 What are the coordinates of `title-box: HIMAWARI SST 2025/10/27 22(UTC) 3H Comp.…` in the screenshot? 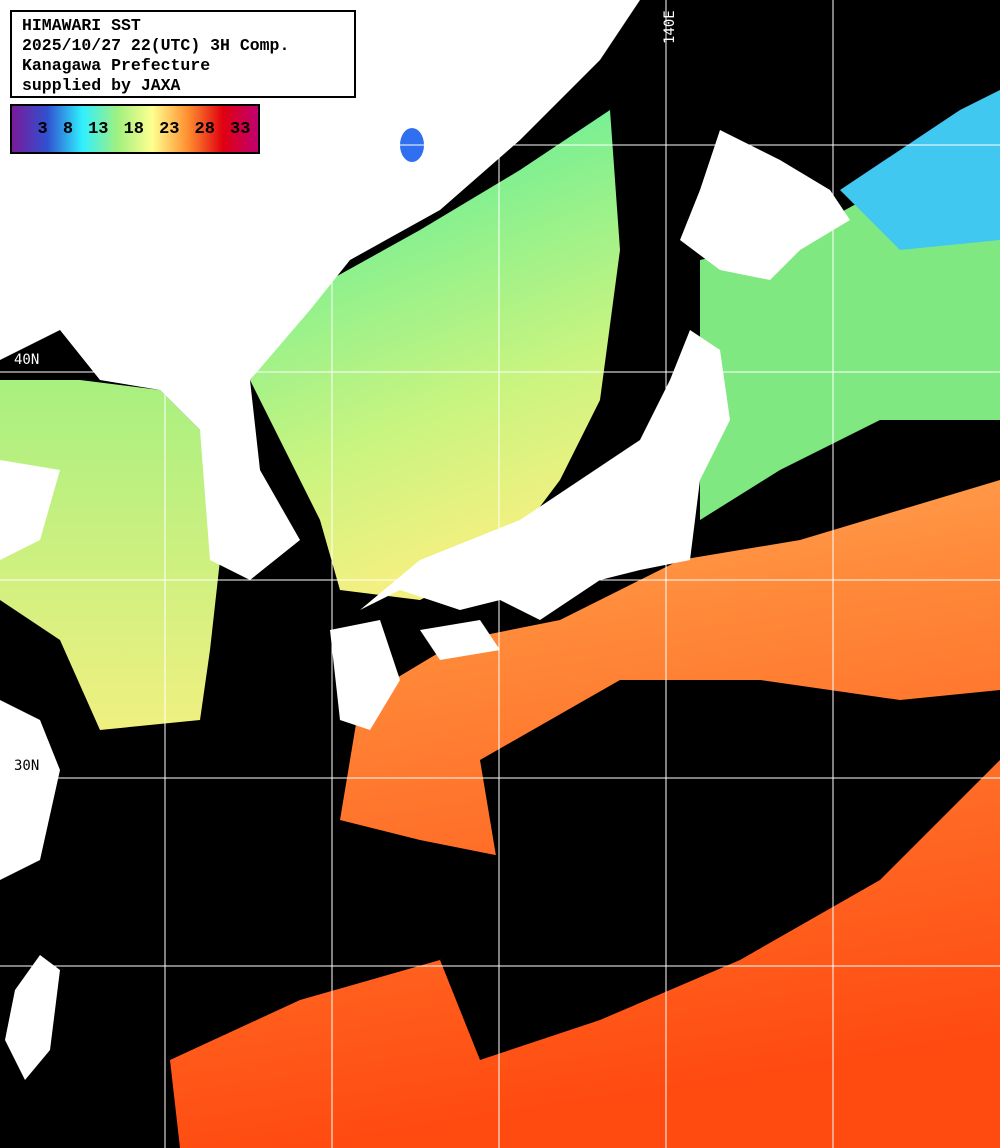 It's located at (183, 54).